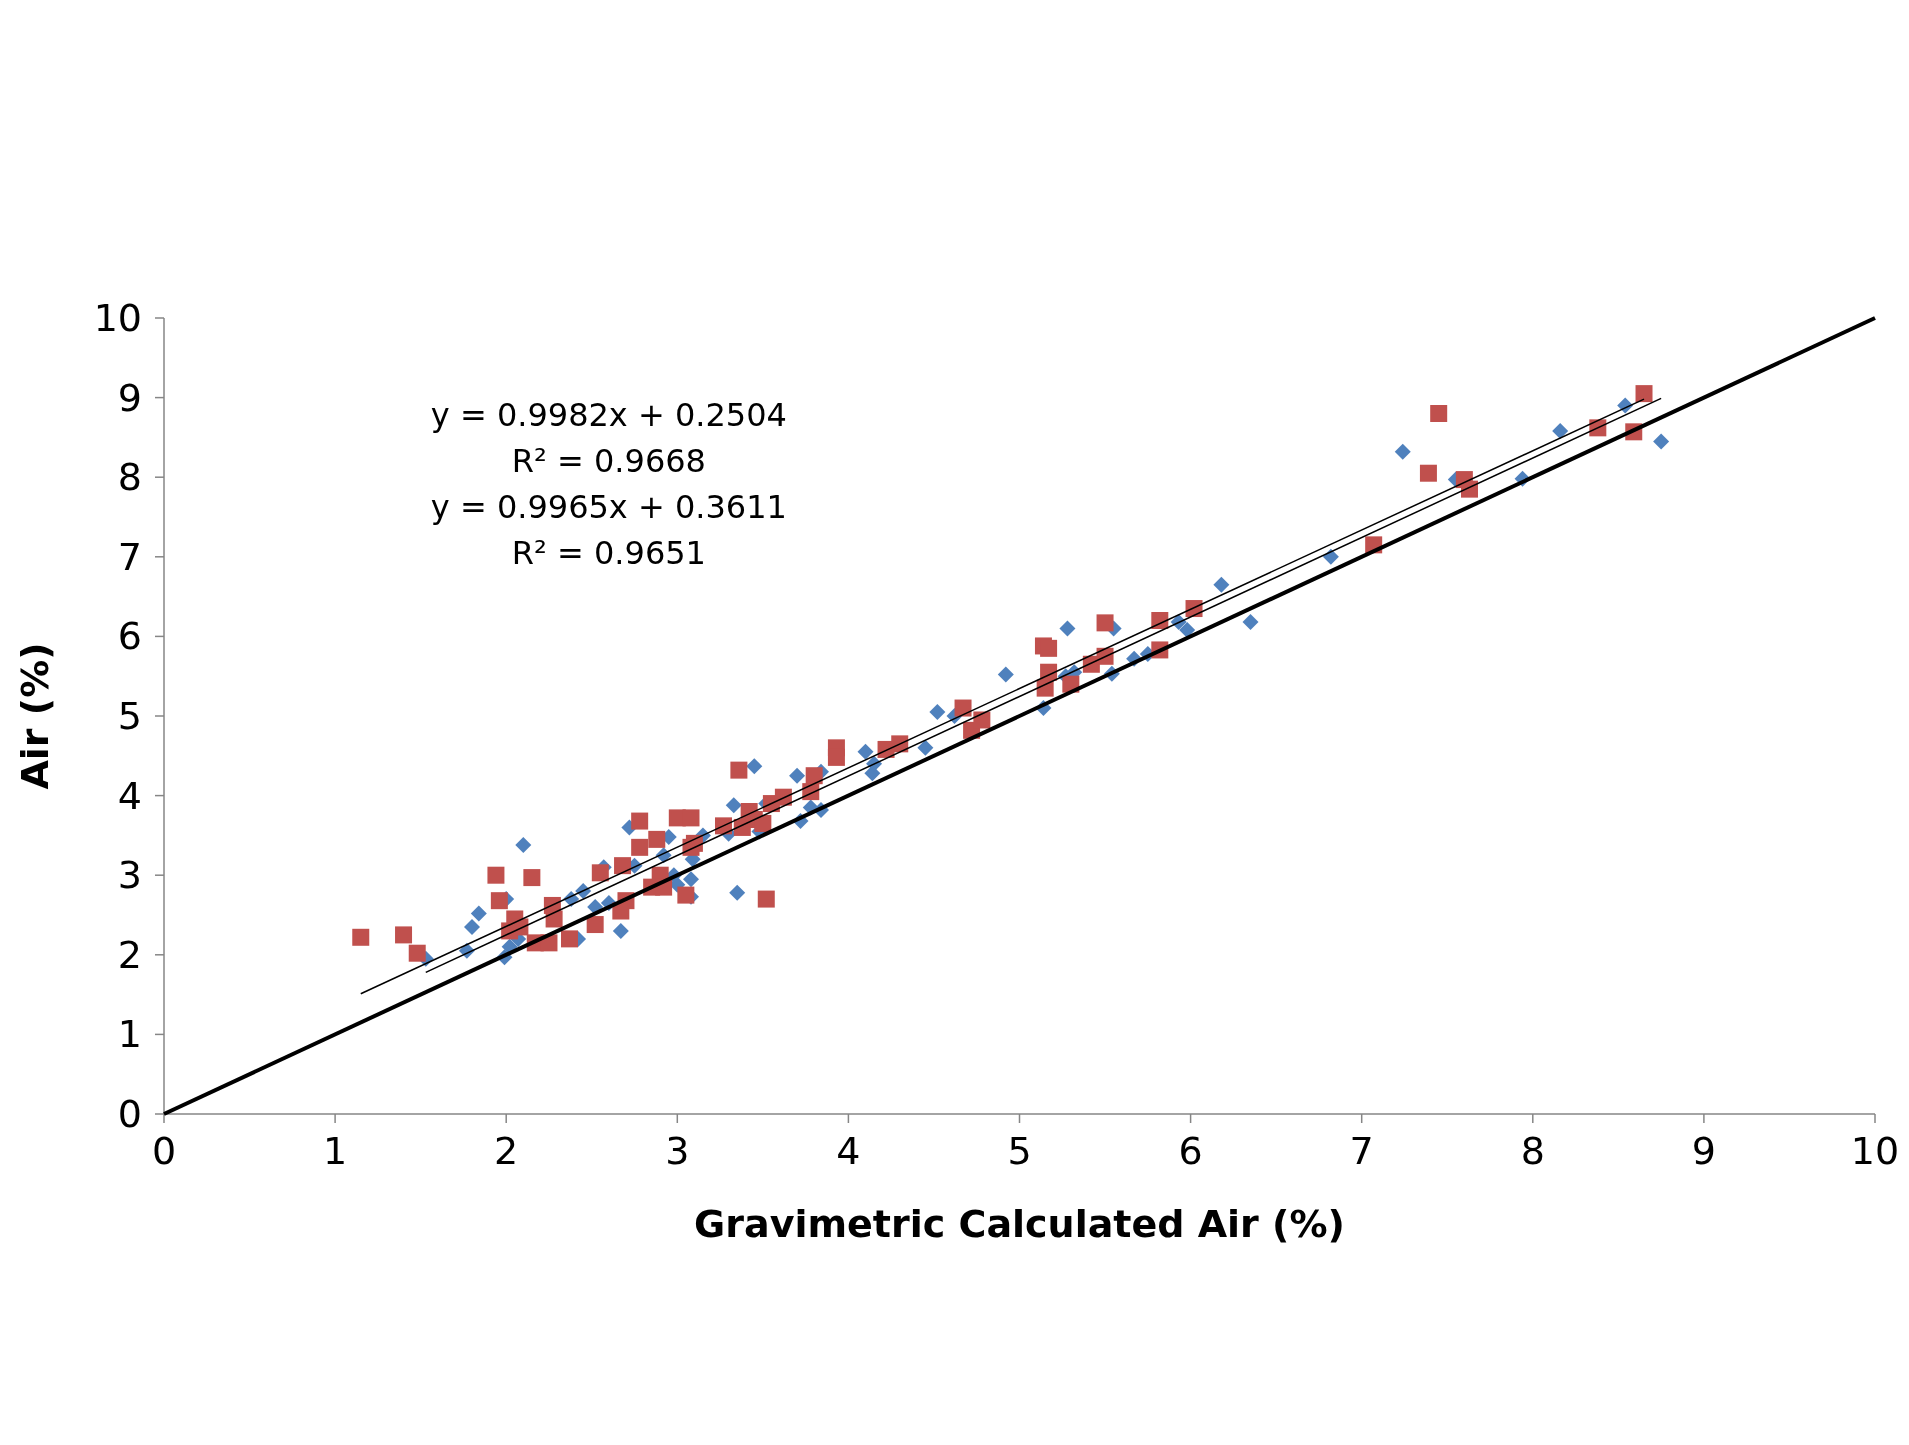  What do you see at coordinates (335, 1151) in the screenshot?
I see `x-tick-label: 1` at bounding box center [335, 1151].